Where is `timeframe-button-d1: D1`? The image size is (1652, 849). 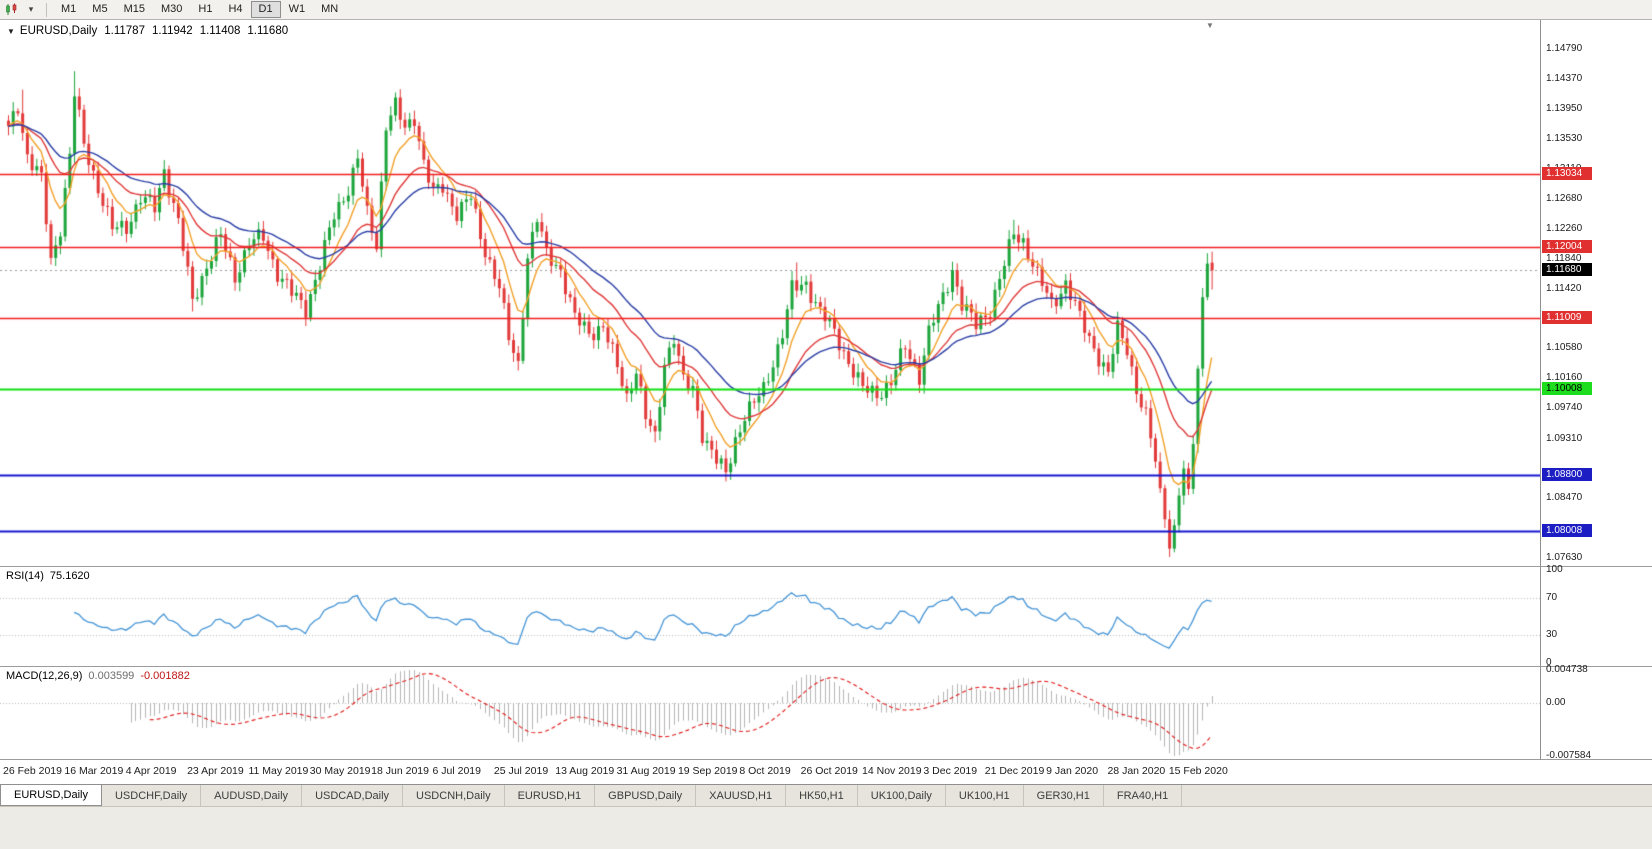 timeframe-button-d1: D1 is located at coordinates (265, 9).